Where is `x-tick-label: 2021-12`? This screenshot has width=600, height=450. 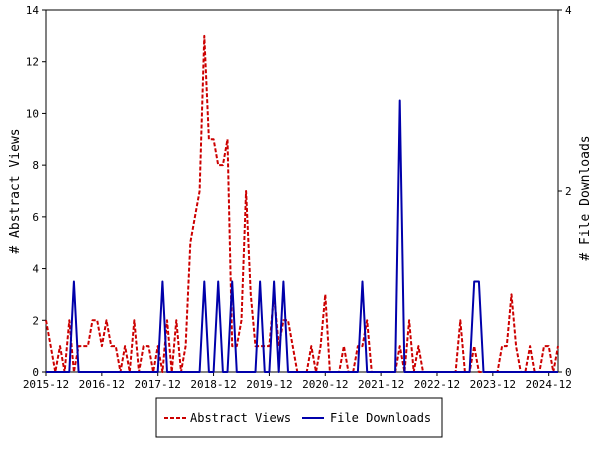 x-tick-label: 2021-12 is located at coordinates (381, 384).